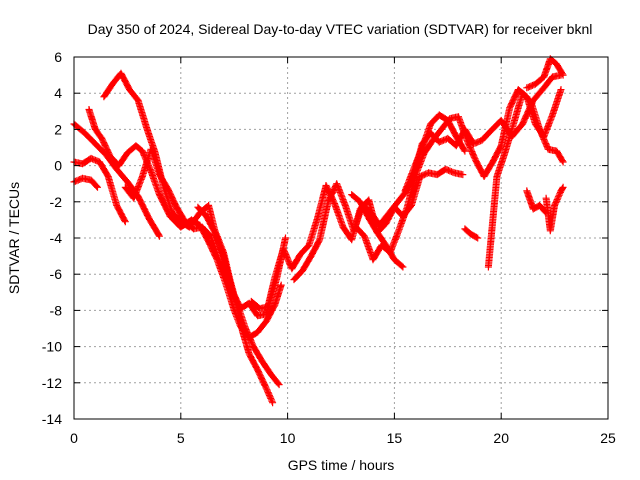 This screenshot has height=480, width=640. Describe the element at coordinates (288, 438) in the screenshot. I see `x-tick-label: 10` at that location.